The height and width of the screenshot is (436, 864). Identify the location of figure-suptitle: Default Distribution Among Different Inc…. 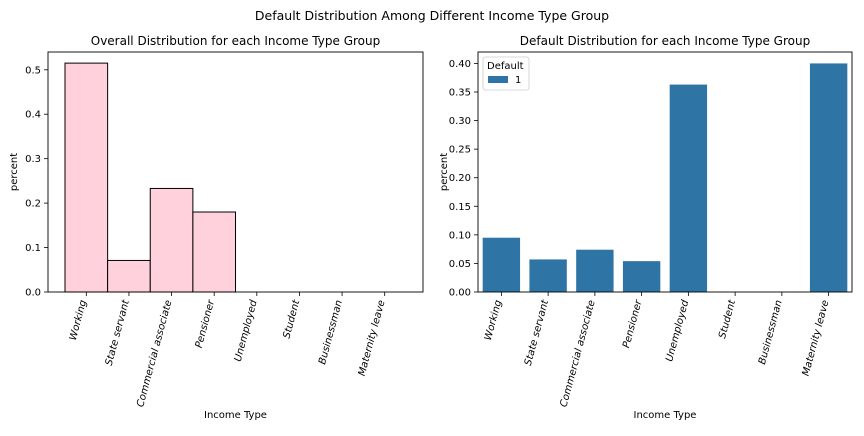
(432, 15).